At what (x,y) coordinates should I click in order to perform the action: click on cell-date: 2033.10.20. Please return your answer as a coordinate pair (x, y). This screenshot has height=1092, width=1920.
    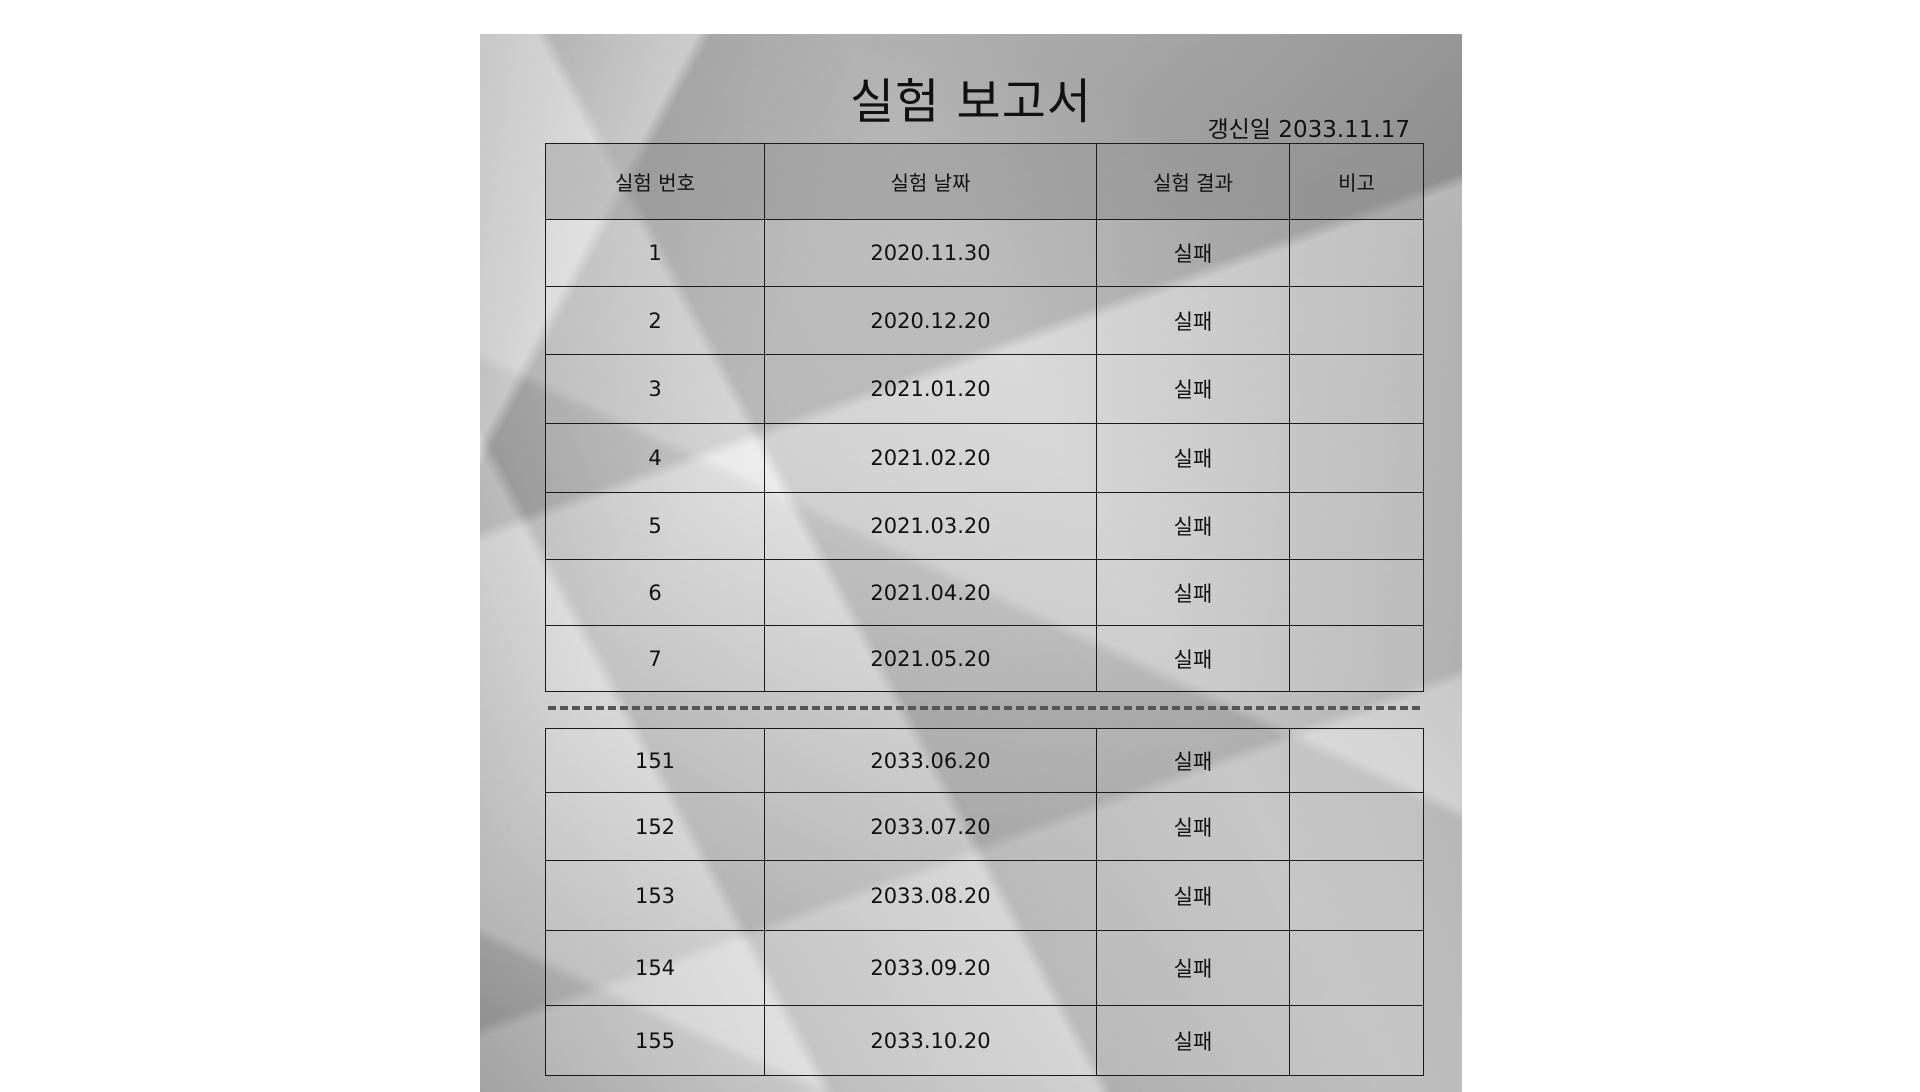
    Looking at the image, I should click on (930, 1040).